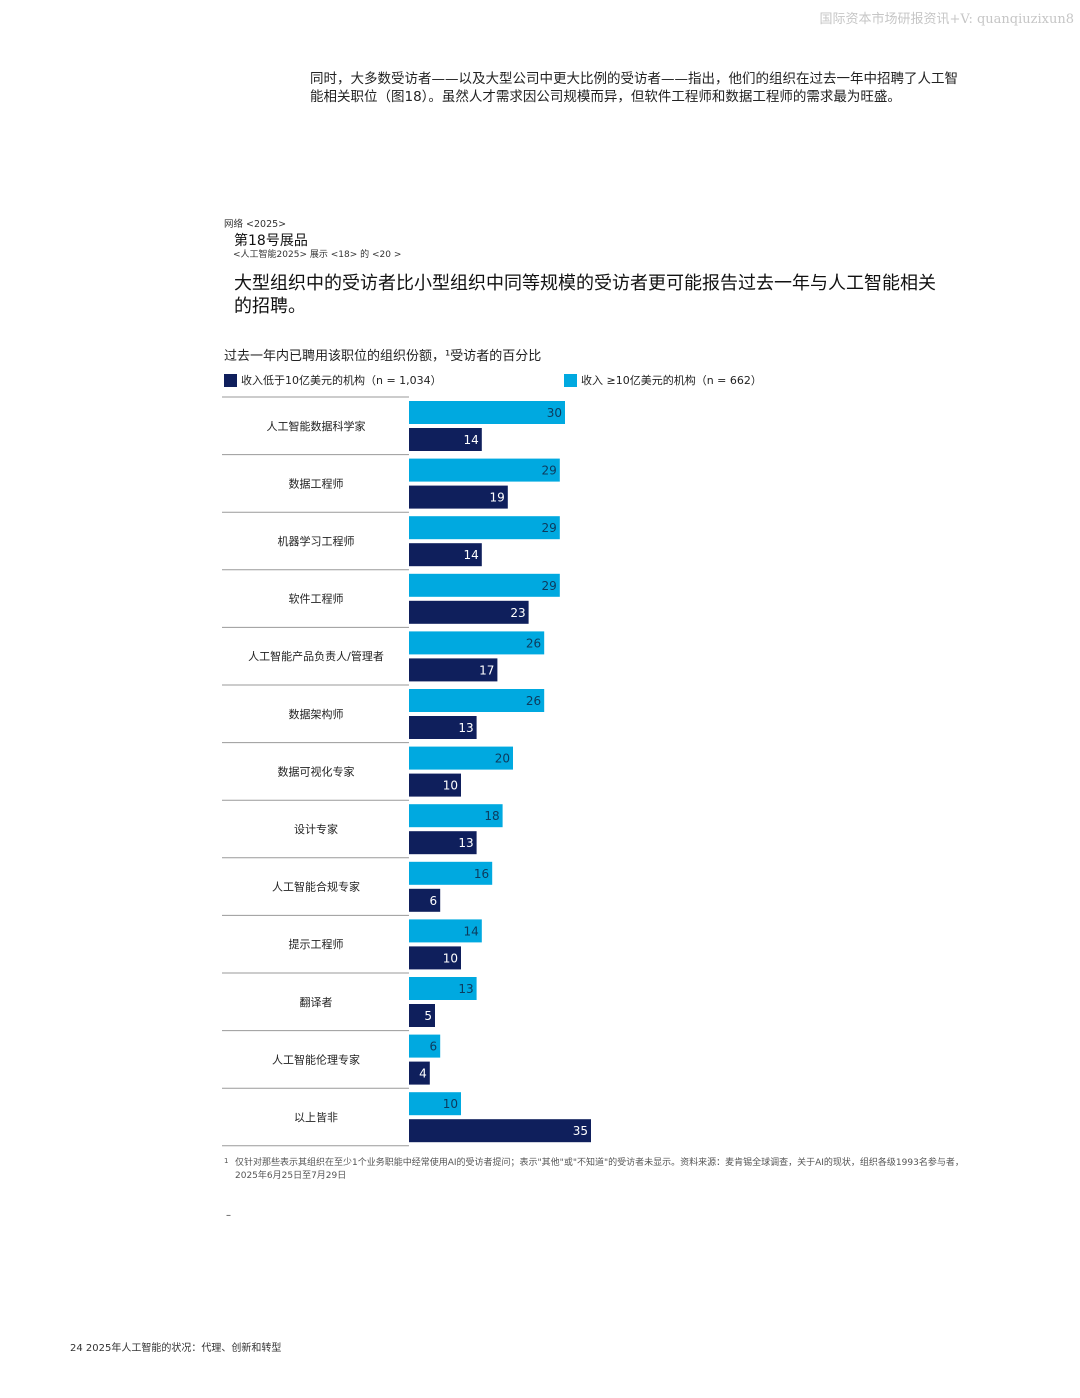 The height and width of the screenshot is (1398, 1080). What do you see at coordinates (946, 19) in the screenshot?
I see `watermark: 国际资本市场研报资讯+V: quanqiuzixun8` at bounding box center [946, 19].